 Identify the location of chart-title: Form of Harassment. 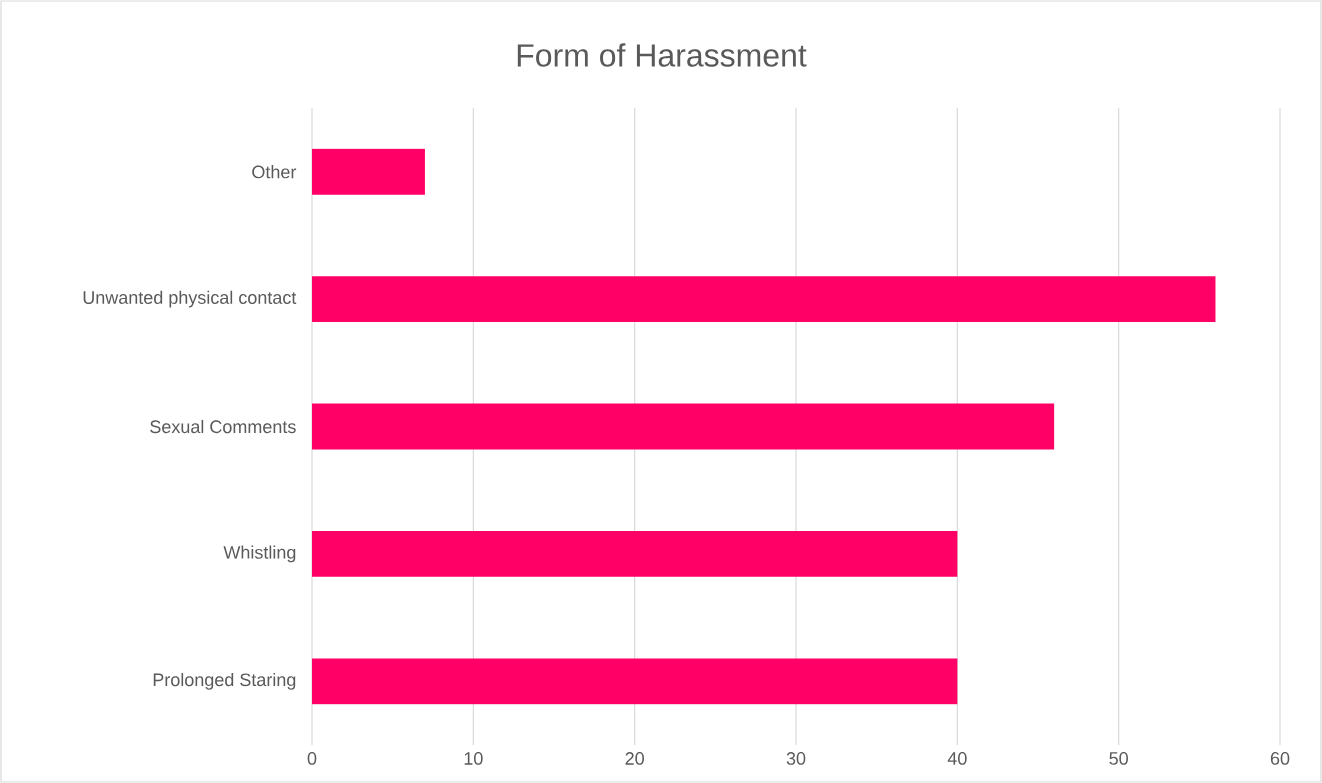
(662, 55).